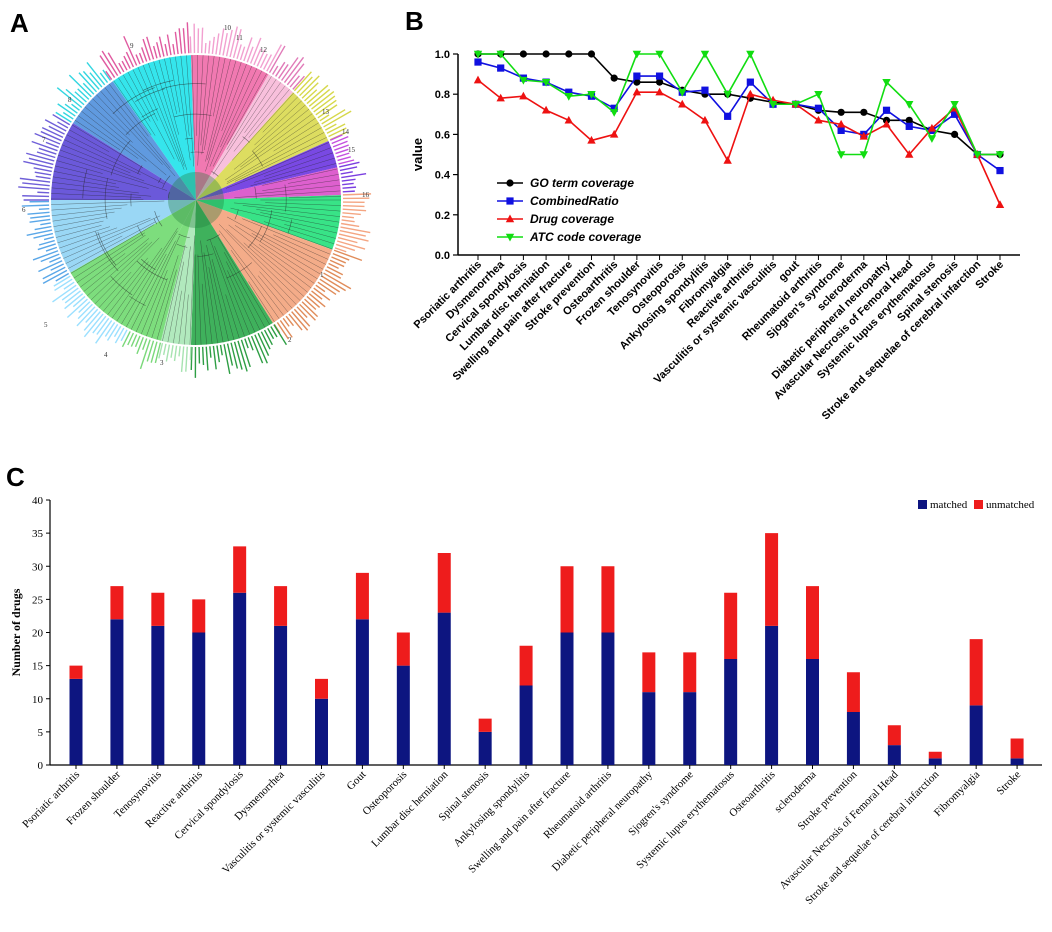 The width and height of the screenshot is (1052, 932). What do you see at coordinates (922, 504) in the screenshot?
I see `legend-swatch-matched` at bounding box center [922, 504].